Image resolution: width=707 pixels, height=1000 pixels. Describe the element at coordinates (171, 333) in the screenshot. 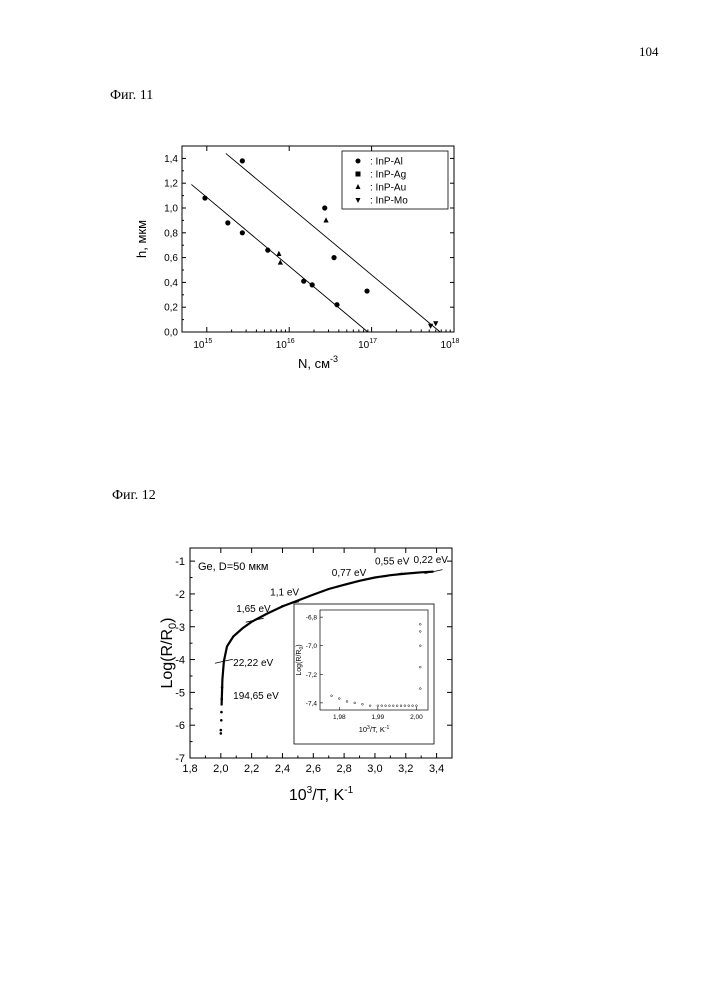

I see `y-tick-label: 0,0` at that location.